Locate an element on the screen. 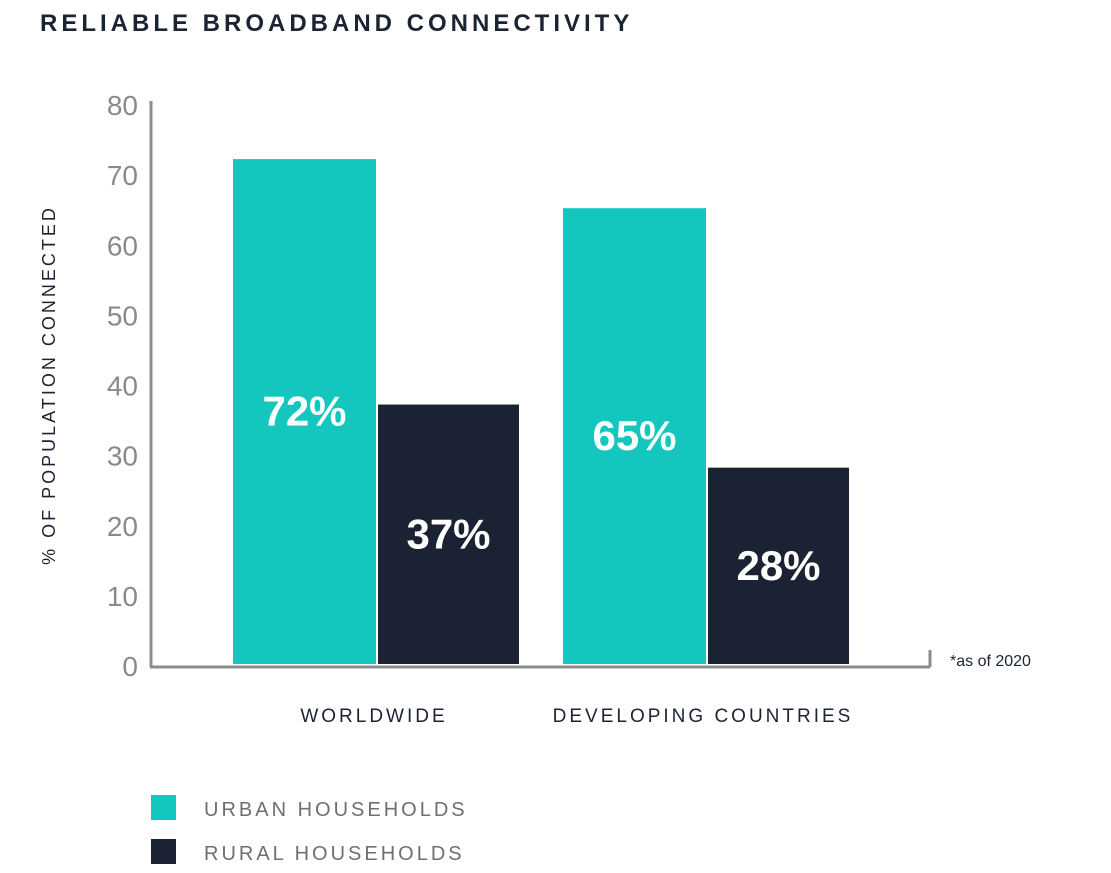 This screenshot has width=1111, height=873. y-tick-label: 80 is located at coordinates (122, 105).